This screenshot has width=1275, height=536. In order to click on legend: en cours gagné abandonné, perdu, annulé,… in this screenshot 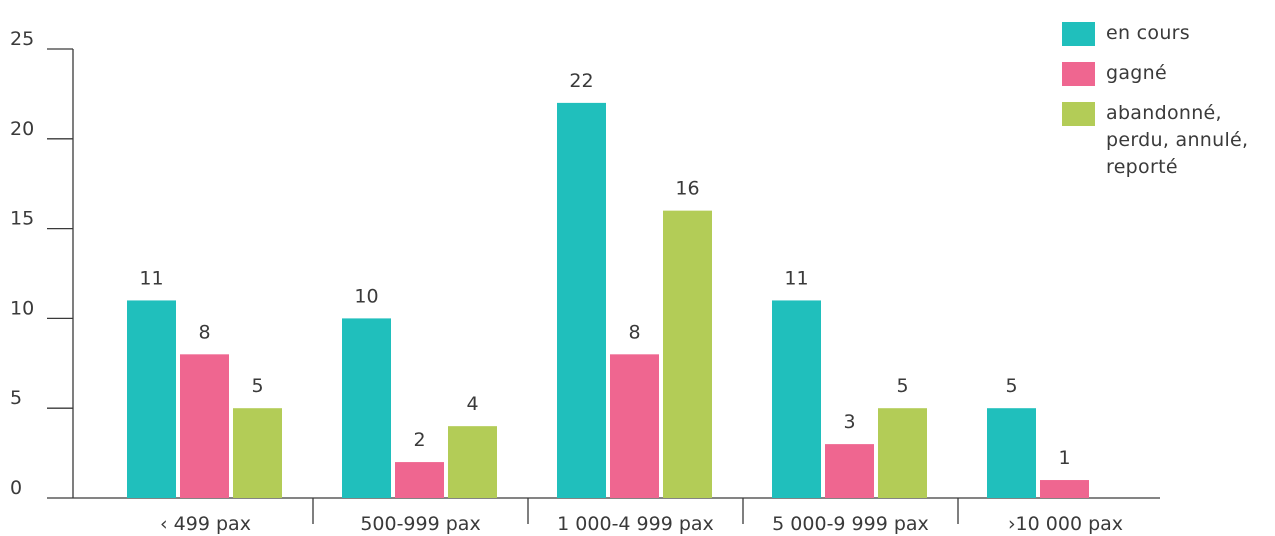, I will do `click(1167, 107)`.